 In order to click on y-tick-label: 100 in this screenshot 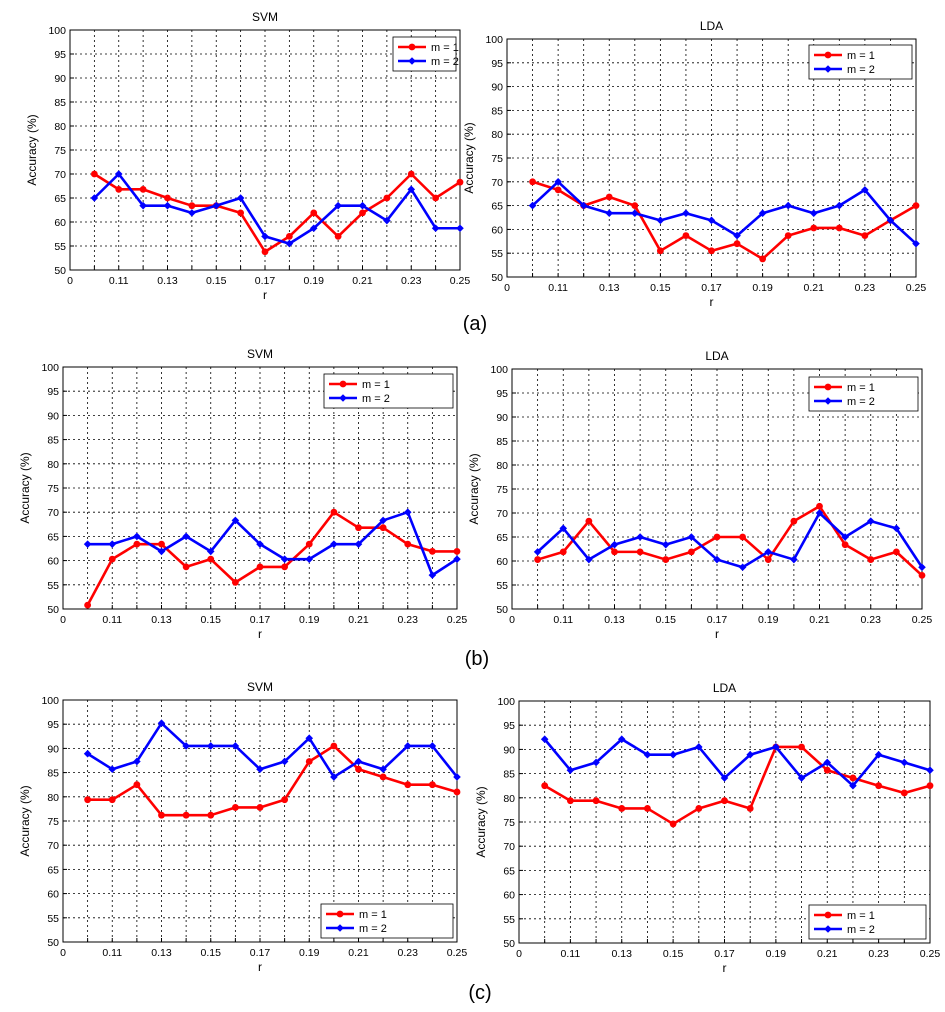, I will do `click(494, 40)`.